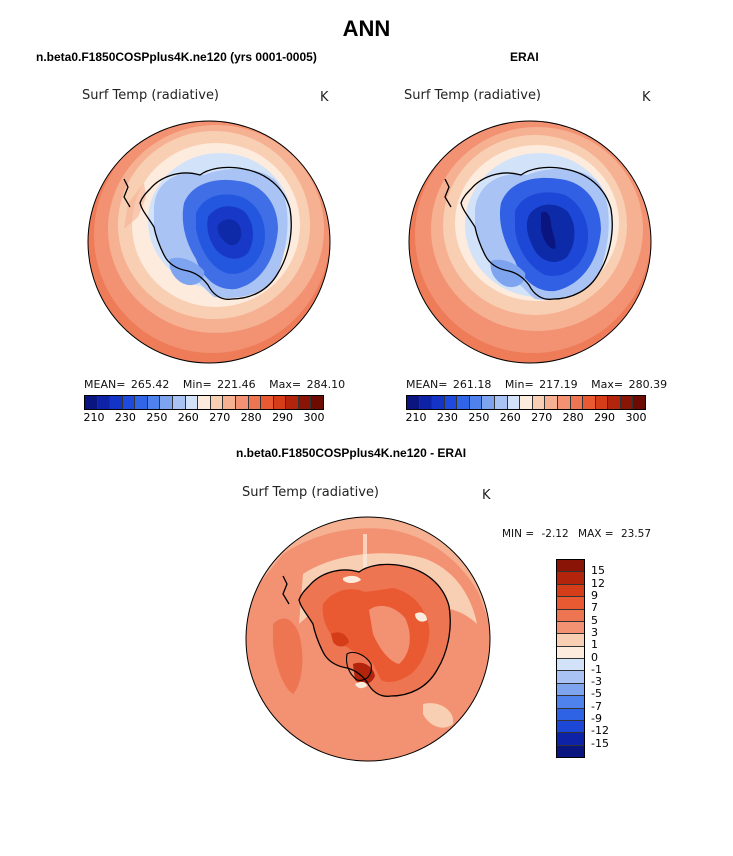  What do you see at coordinates (526, 418) in the screenshot?
I see `obs-colorbar-ticks: 210 230 250 260 270 280 290 300` at bounding box center [526, 418].